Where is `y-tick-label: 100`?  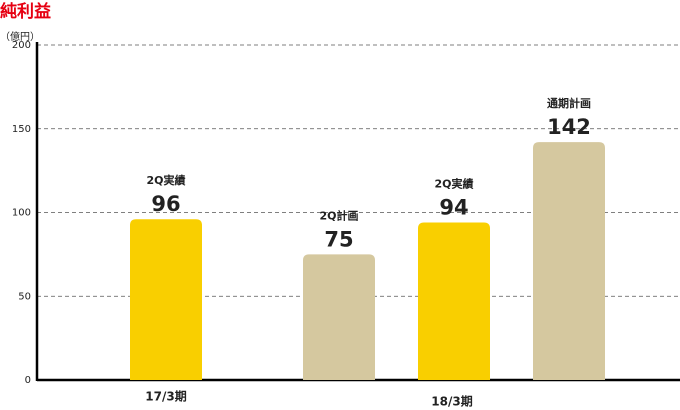 y-tick-label: 100 is located at coordinates (21, 213).